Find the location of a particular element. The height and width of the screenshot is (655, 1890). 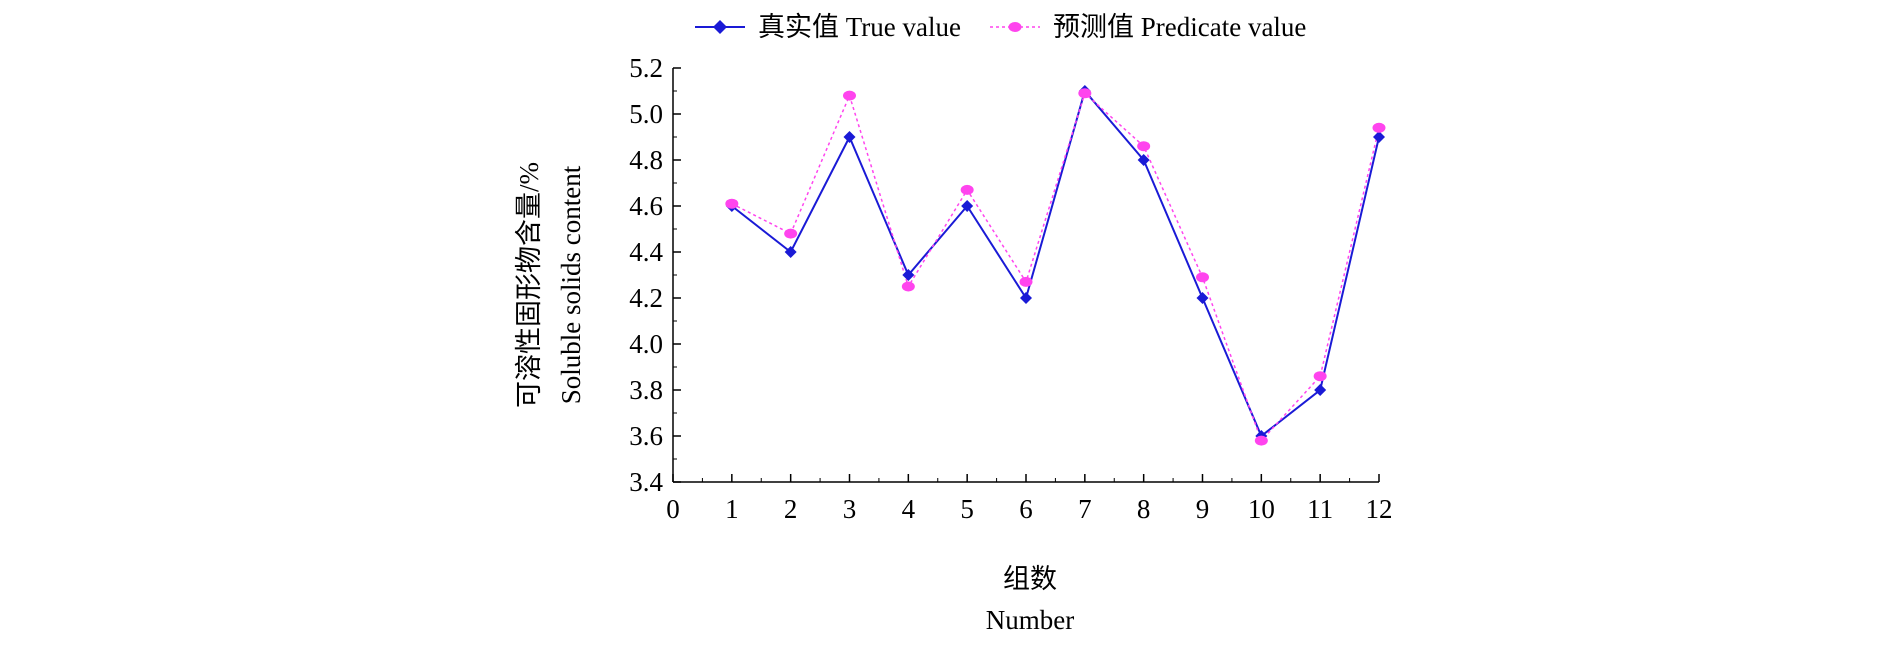

y-axis-title-cn: 可溶性固形物含量/% is located at coordinates (529, 285).